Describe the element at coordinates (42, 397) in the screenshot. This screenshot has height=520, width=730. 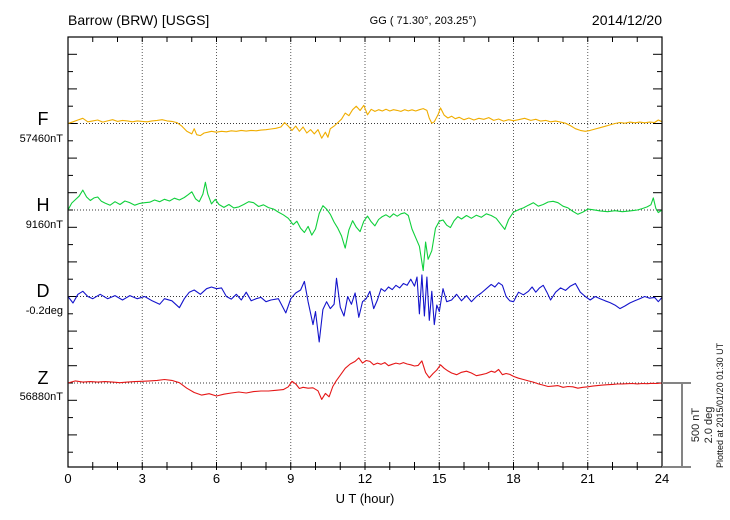
I see `channel-baseline-Z: 56880nT` at that location.